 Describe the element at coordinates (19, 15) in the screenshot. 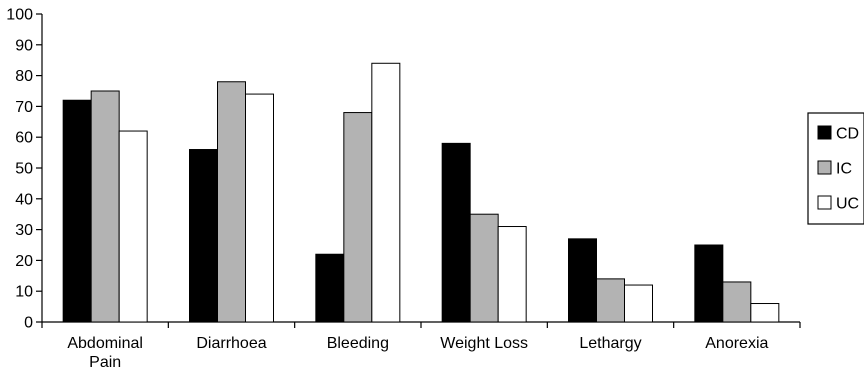

I see `y-tick-label: 100` at that location.